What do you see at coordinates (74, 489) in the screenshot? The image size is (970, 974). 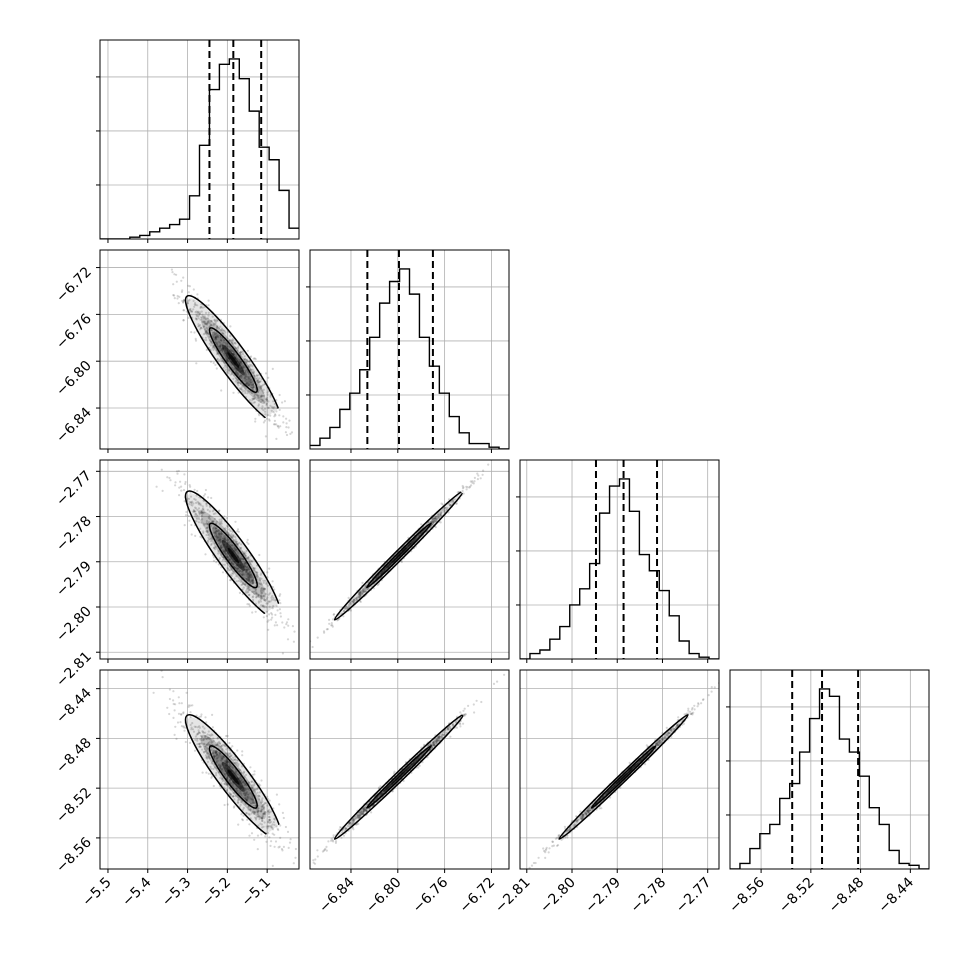 I see `y-tick-label: −2.77` at bounding box center [74, 489].